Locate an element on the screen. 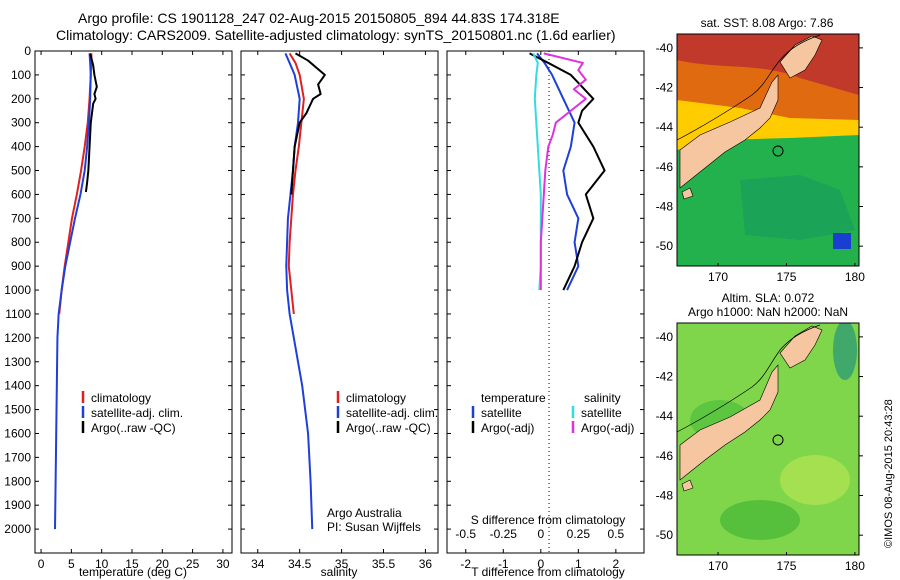  legend-satellite-label: satellite-adj. clim. is located at coordinates (137, 413).